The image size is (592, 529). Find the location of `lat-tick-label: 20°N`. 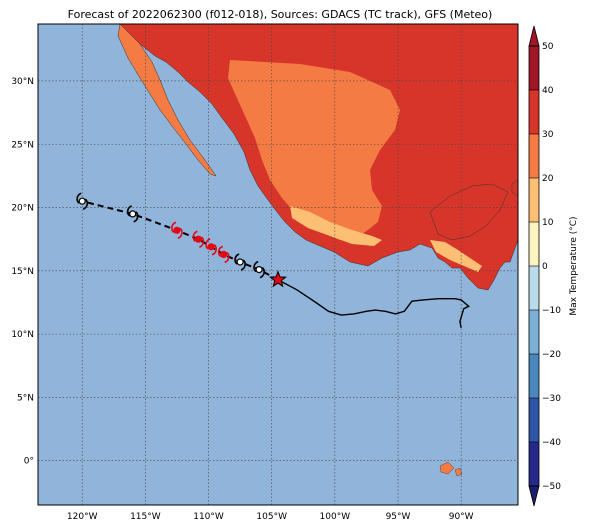

lat-tick-label: 20°N is located at coordinates (22, 209).